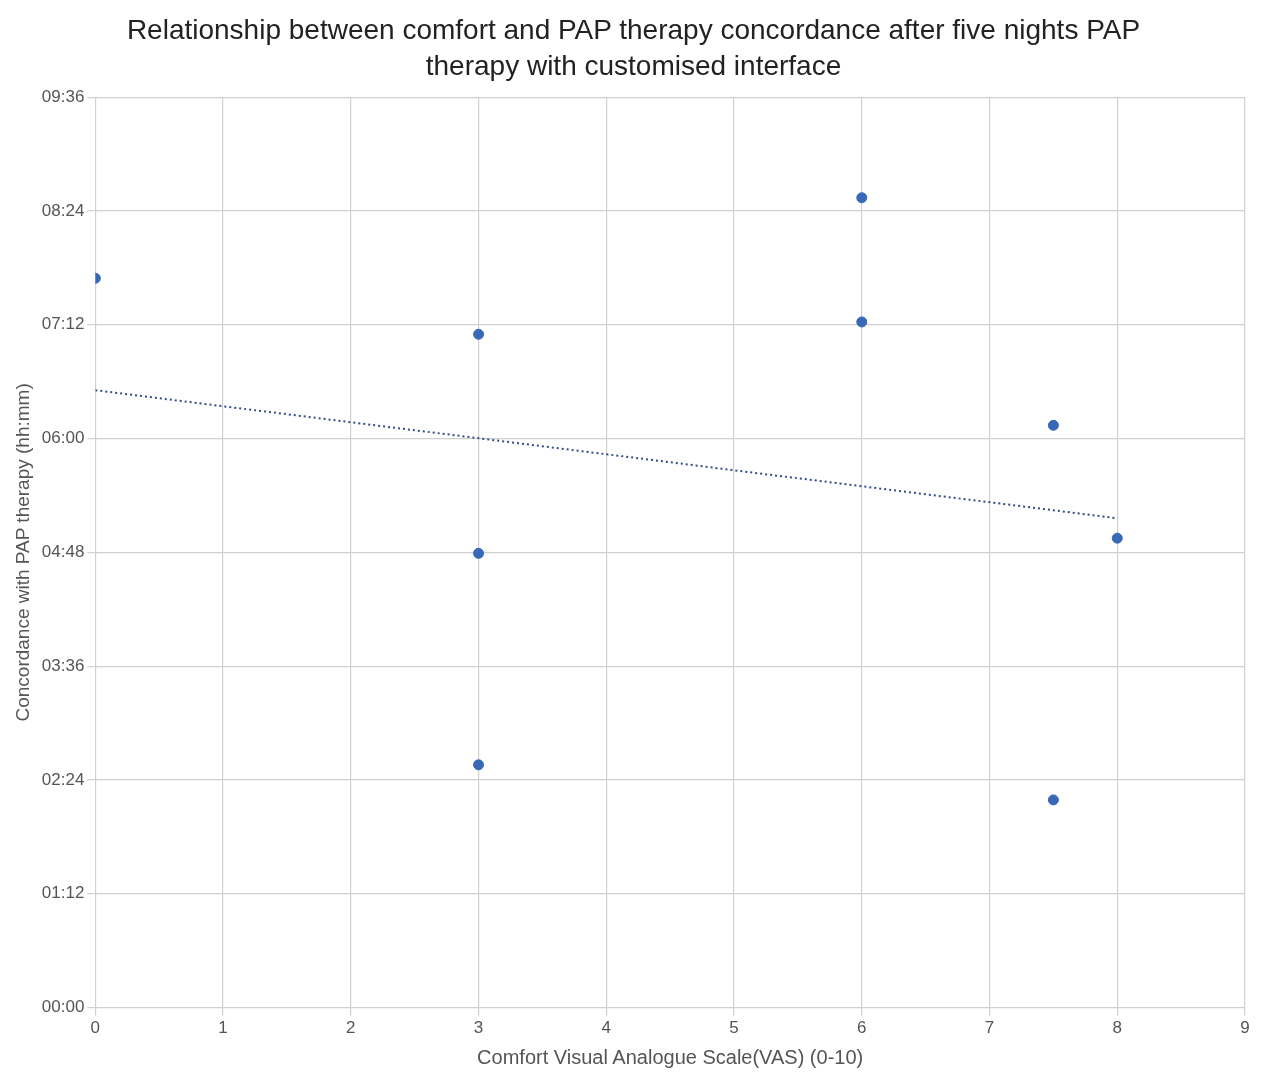  Describe the element at coordinates (351, 1028) in the screenshot. I see `x-tick-label: 2` at that location.